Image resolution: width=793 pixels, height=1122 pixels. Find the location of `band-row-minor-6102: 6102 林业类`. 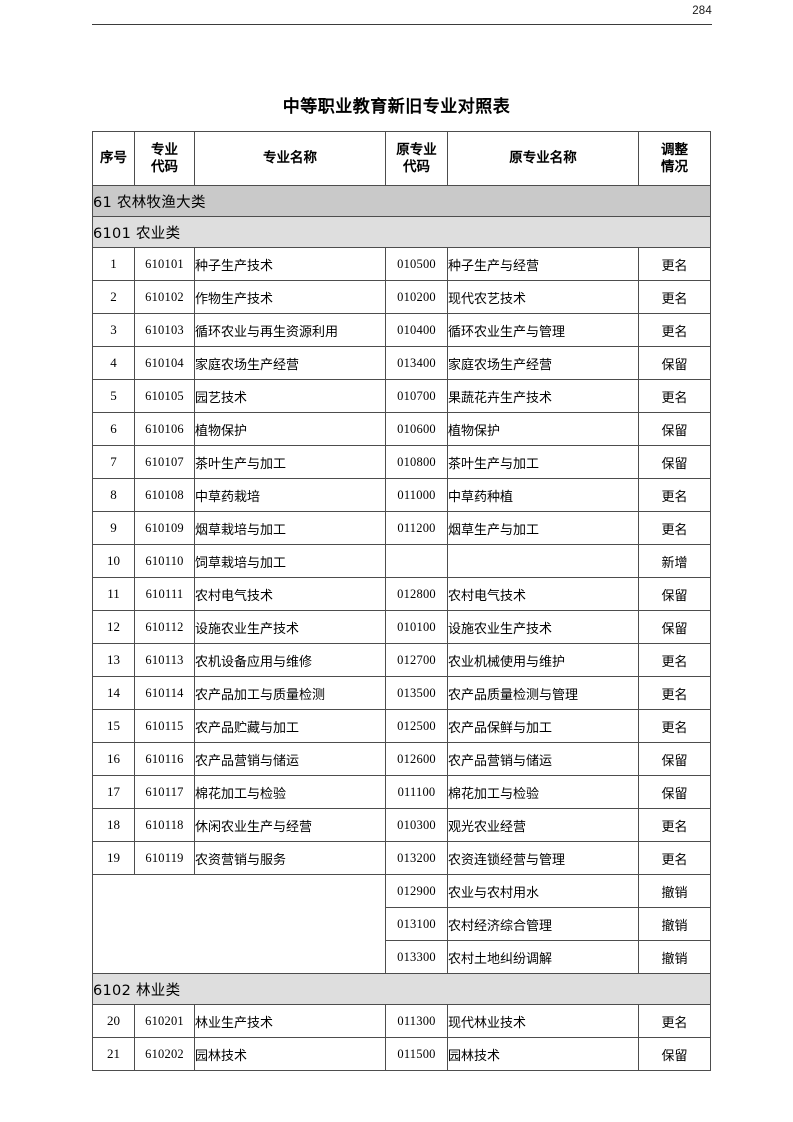

band-row-minor-6102: 6102 林业类 is located at coordinates (401, 989).